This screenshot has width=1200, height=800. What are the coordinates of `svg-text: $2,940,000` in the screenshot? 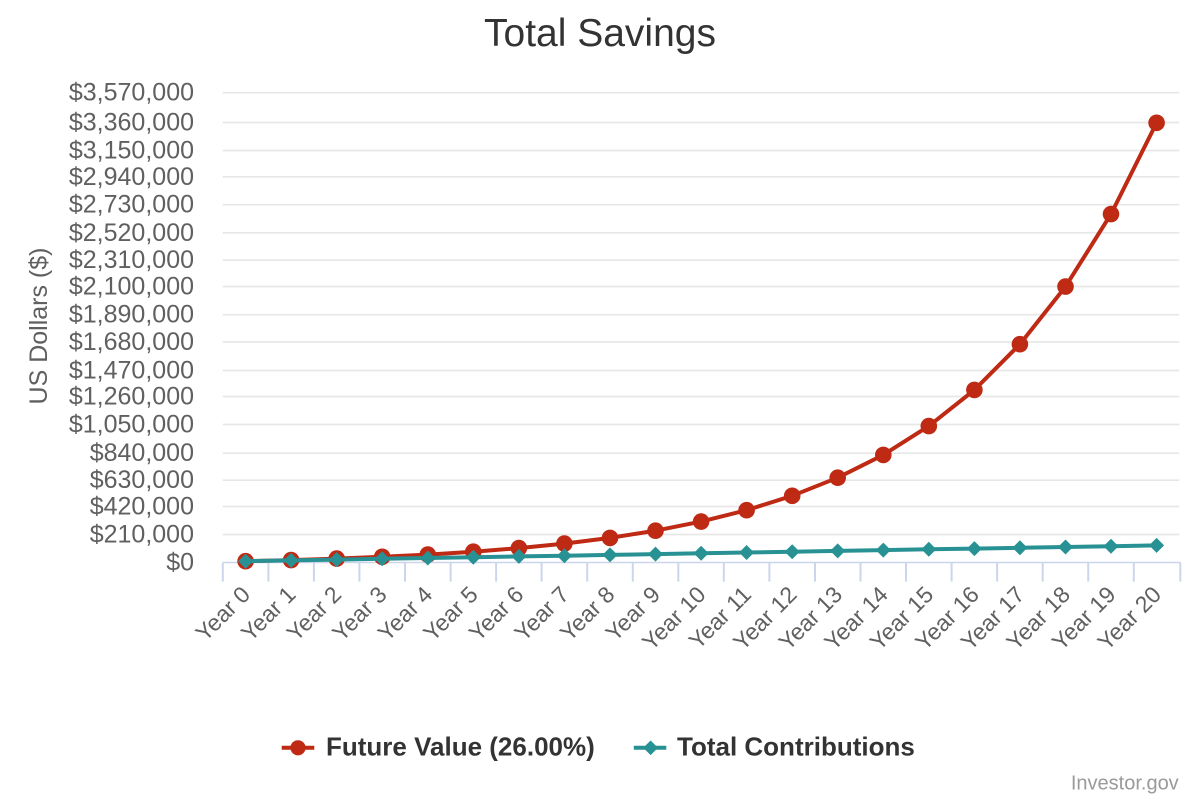 It's located at (131, 177).